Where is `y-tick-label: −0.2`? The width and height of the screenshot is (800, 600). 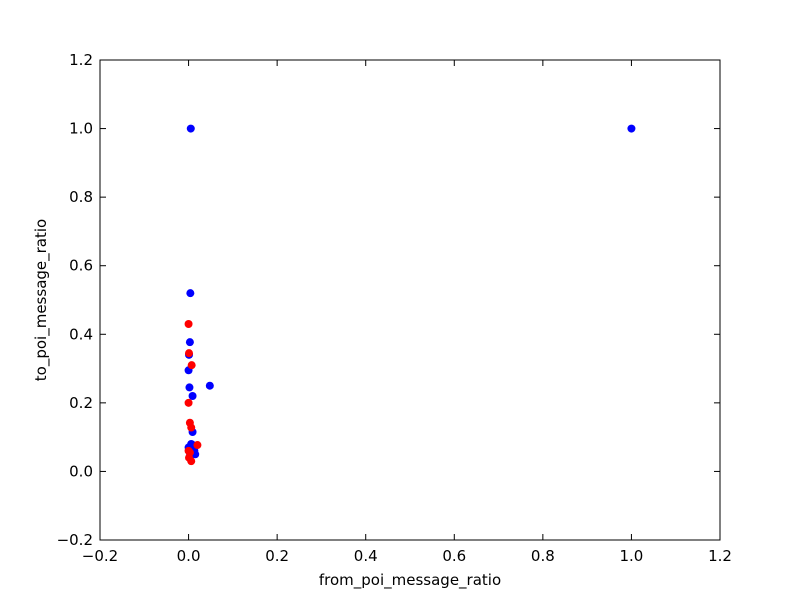
y-tick-label: −0.2 is located at coordinates (75, 540).